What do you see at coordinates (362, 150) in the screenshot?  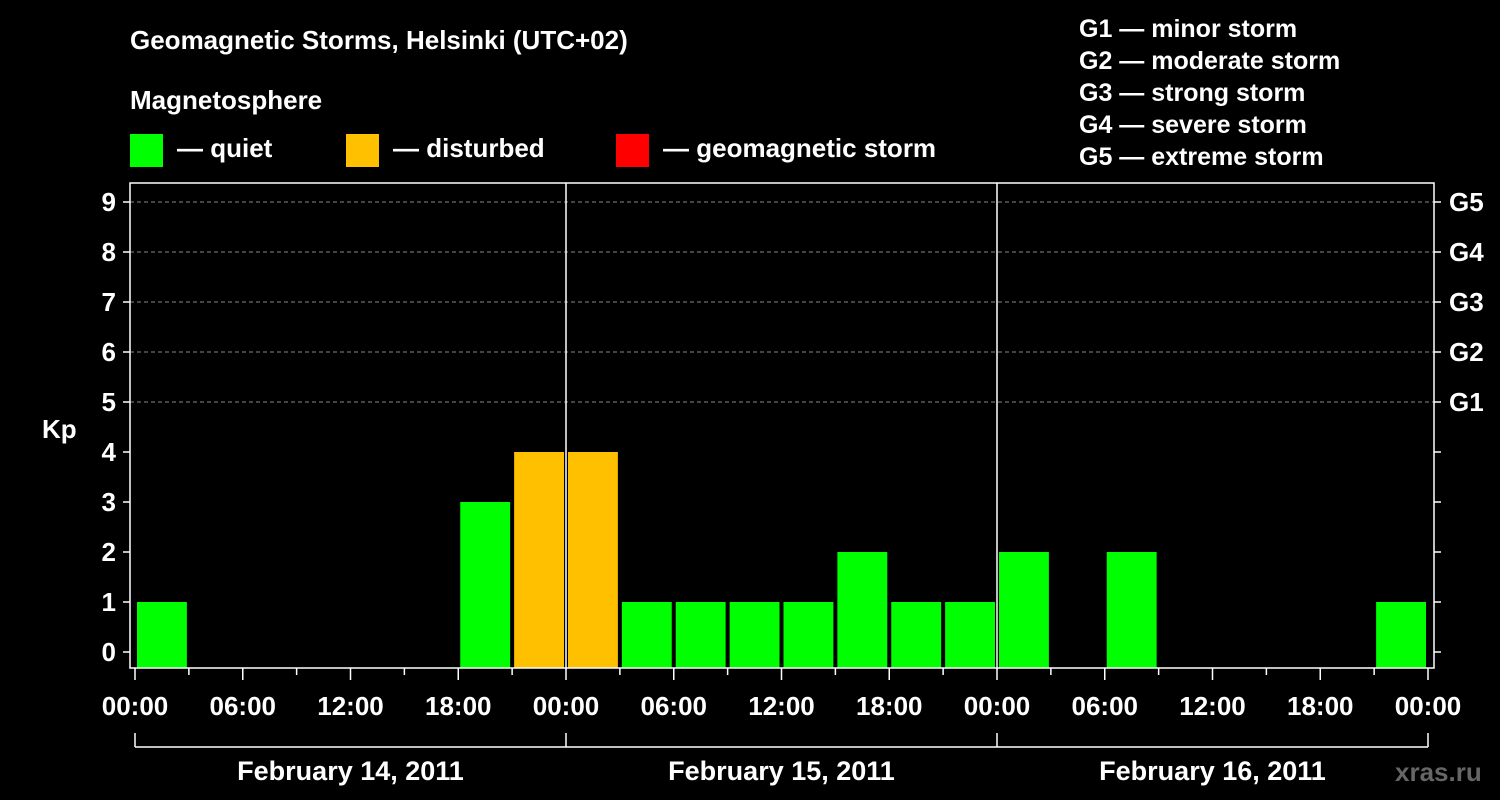 I see `legend-swatch-disturbed` at bounding box center [362, 150].